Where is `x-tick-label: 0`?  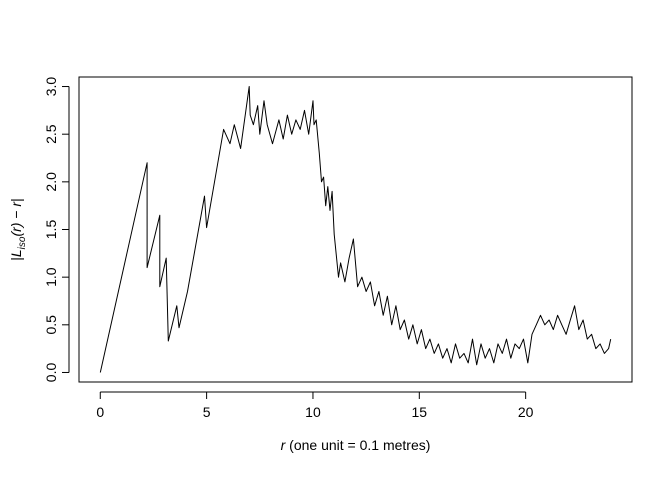 x-tick-label: 0 is located at coordinates (100, 412).